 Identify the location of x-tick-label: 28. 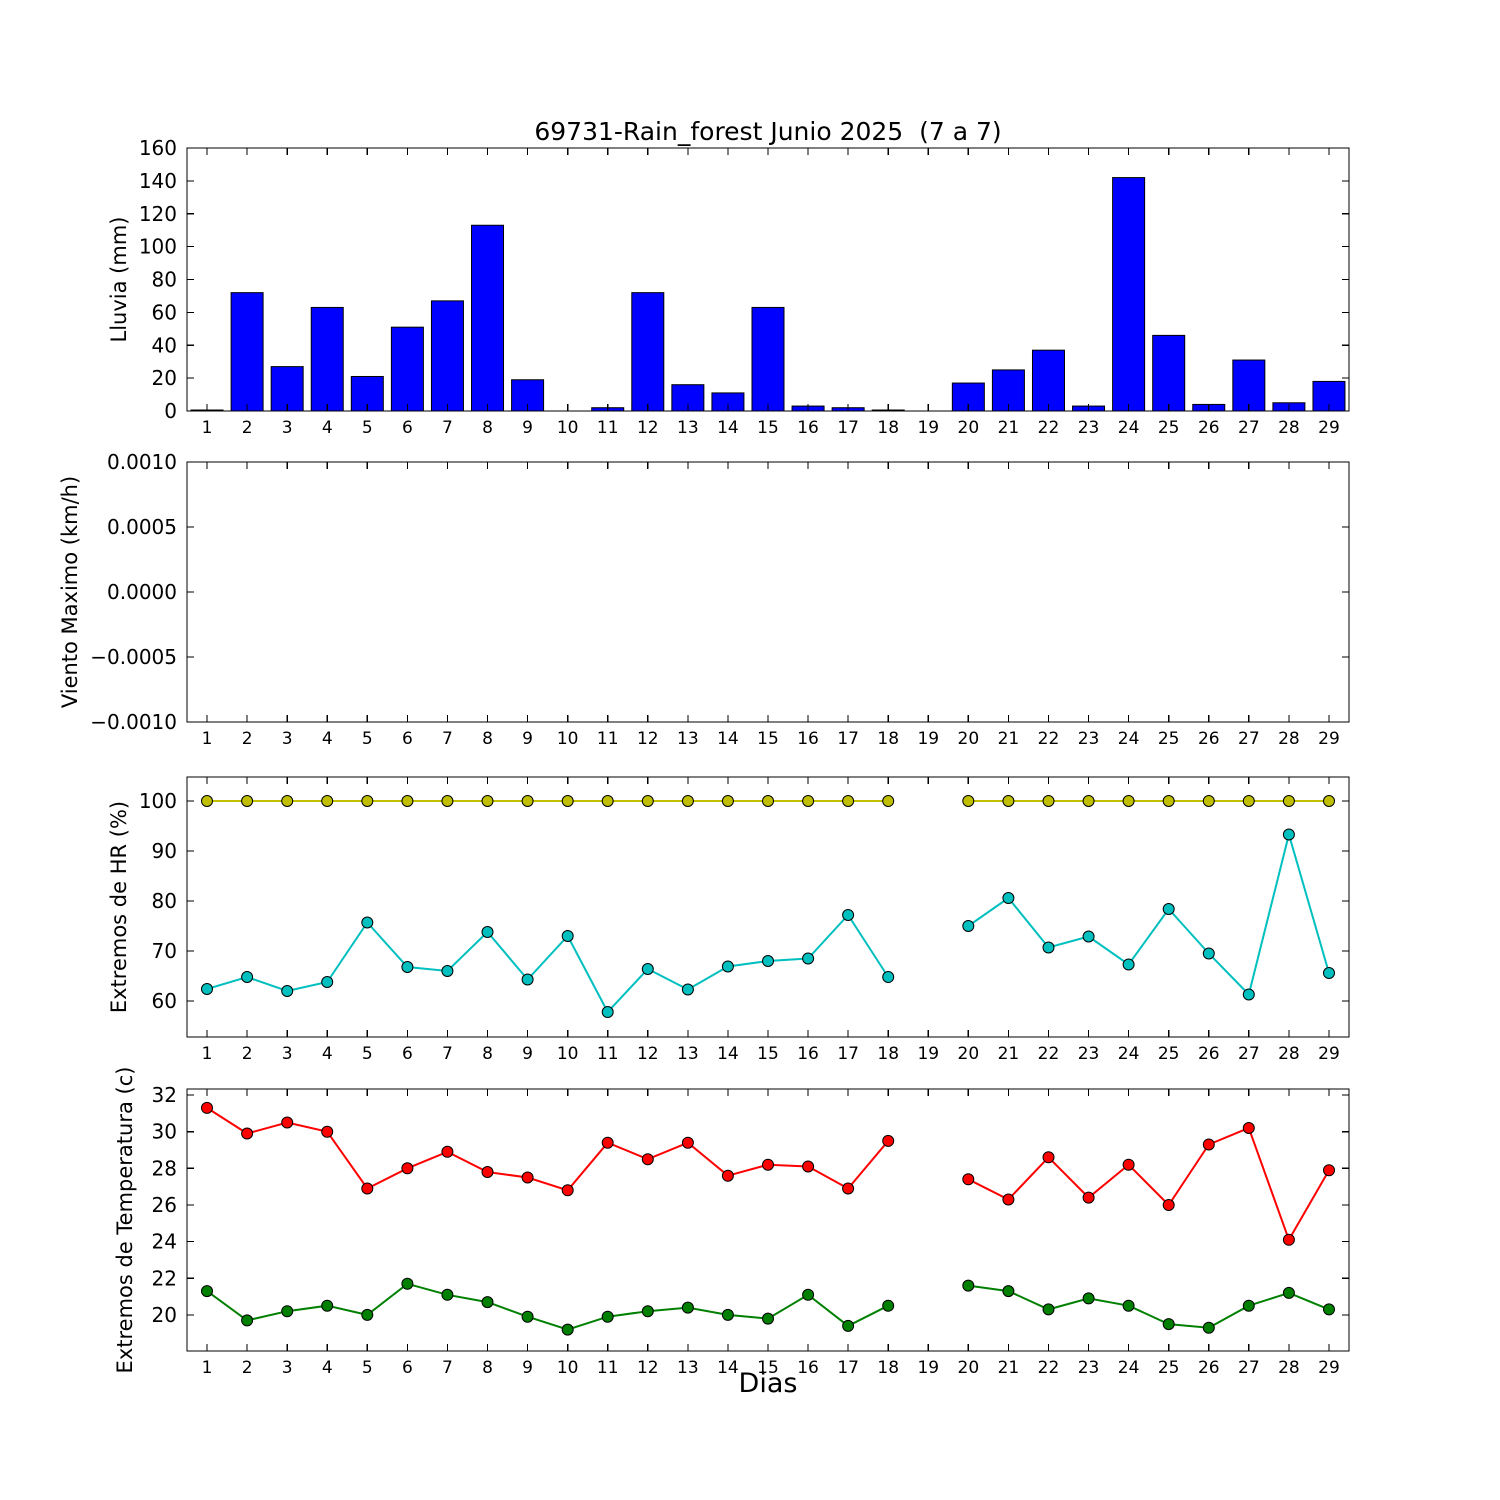
(1289, 428).